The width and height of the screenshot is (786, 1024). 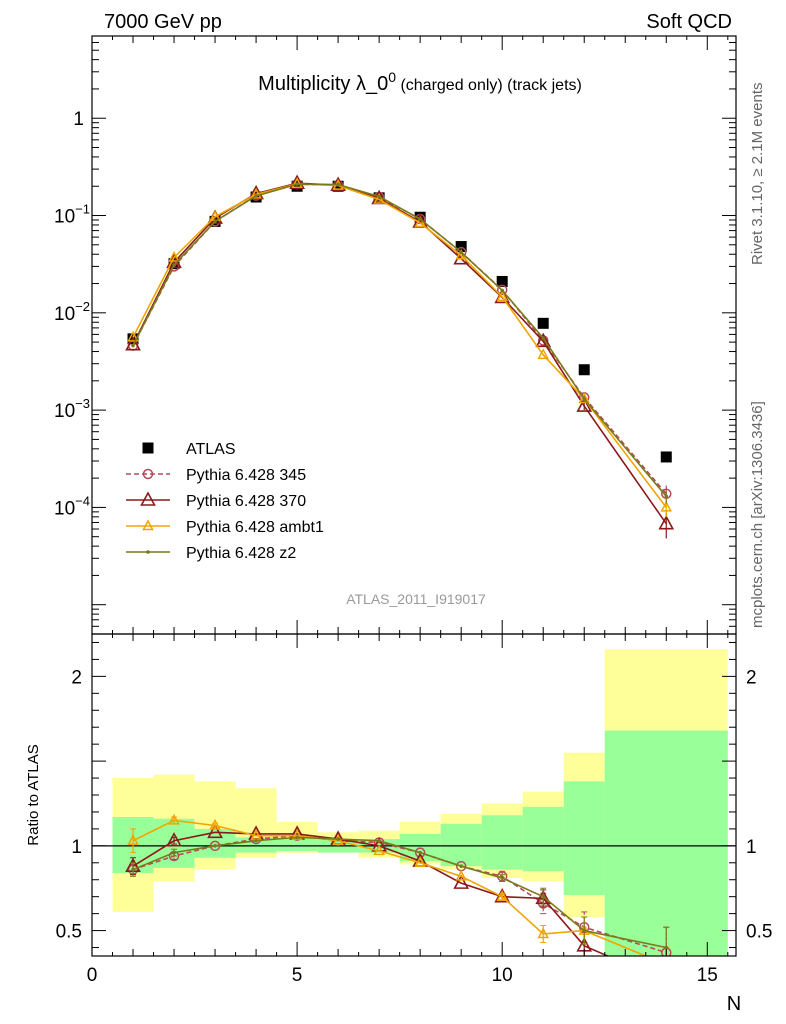 What do you see at coordinates (399, 899) in the screenshot?
I see `ratio-series` at bounding box center [399, 899].